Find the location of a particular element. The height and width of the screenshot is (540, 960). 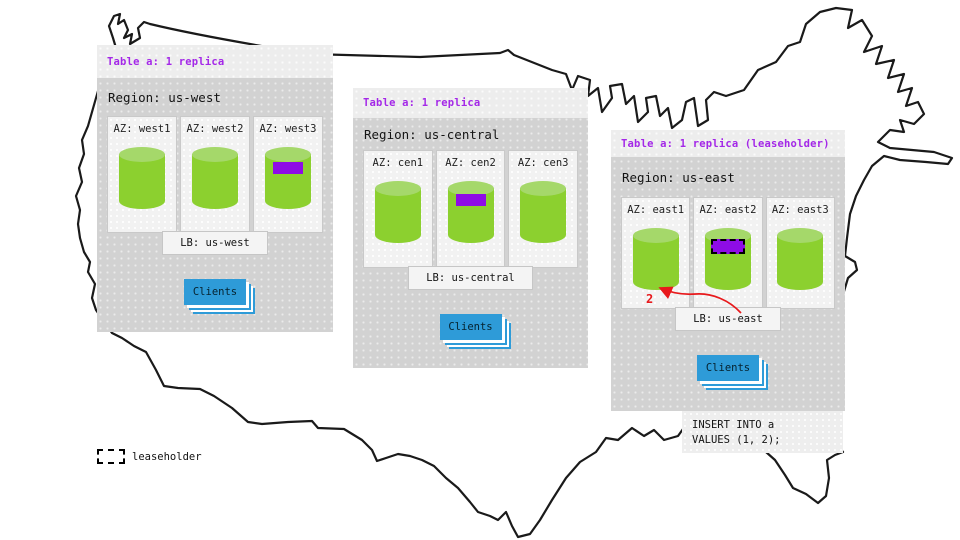

region-title: Region: us-central is located at coordinates (432, 134).